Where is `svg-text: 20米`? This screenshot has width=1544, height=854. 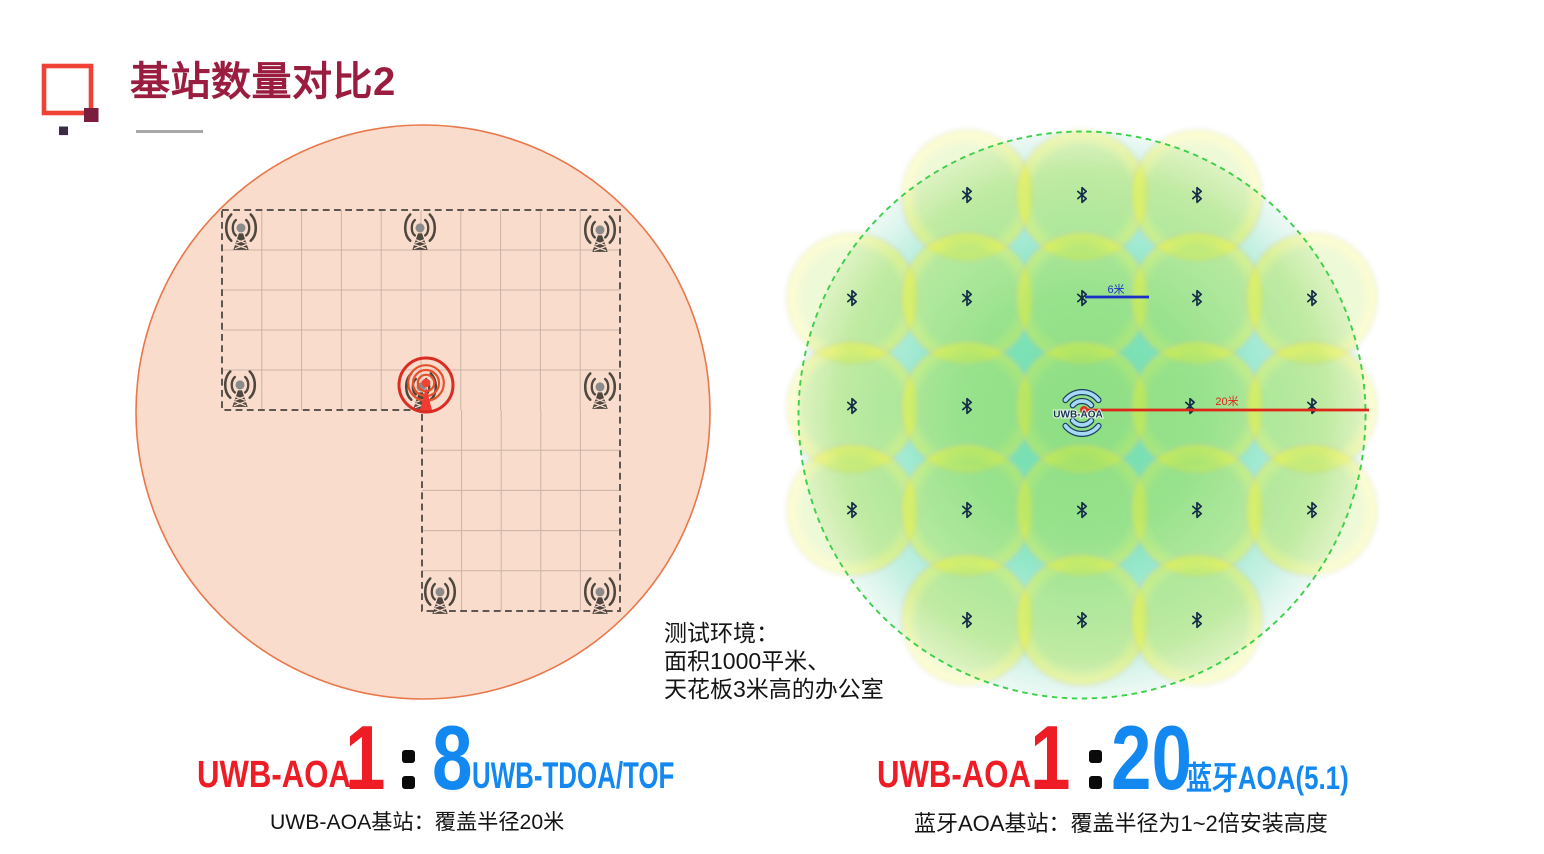
svg-text: 20米 is located at coordinates (1226, 401).